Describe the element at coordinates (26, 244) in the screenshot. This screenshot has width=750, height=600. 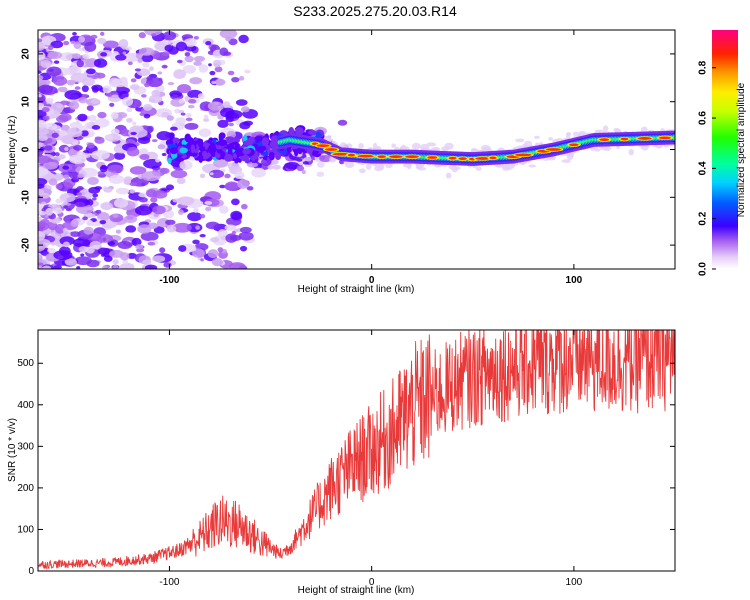
I see `spectrogram-ytick-label: -20` at that location.